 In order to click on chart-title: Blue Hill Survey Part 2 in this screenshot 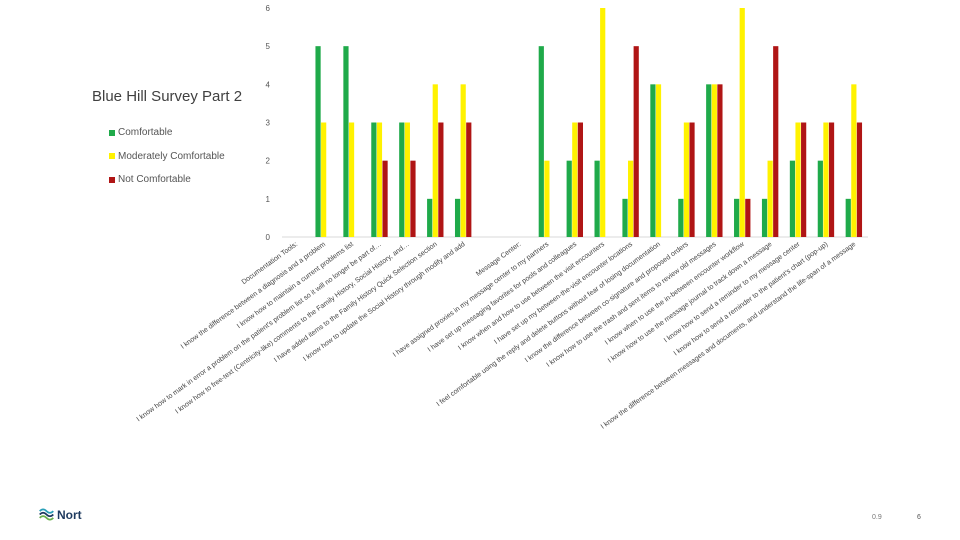, I will do `click(167, 96)`.